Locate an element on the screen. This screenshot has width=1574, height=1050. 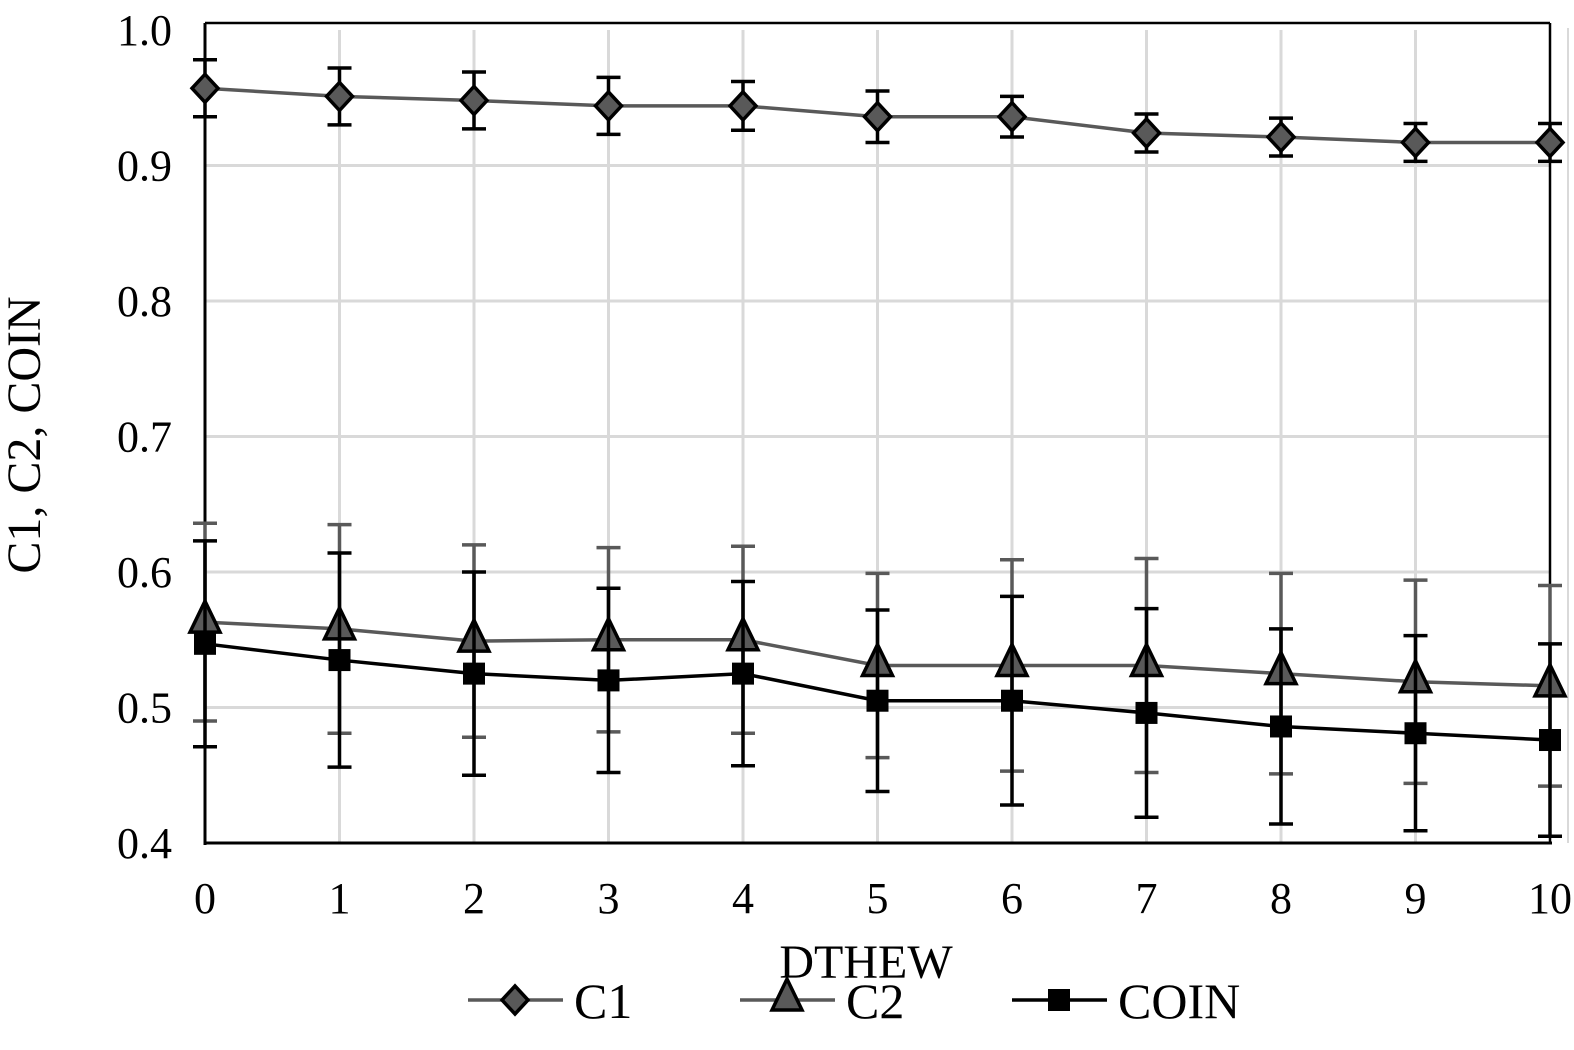
legend-item-coin: COIN is located at coordinates (1126, 1001).